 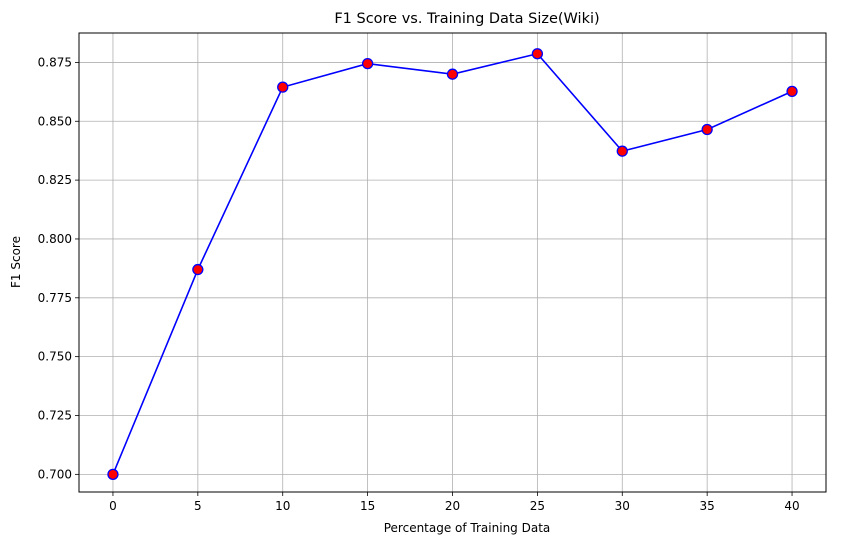 I want to click on x-tick-label: 40, so click(x=791, y=506).